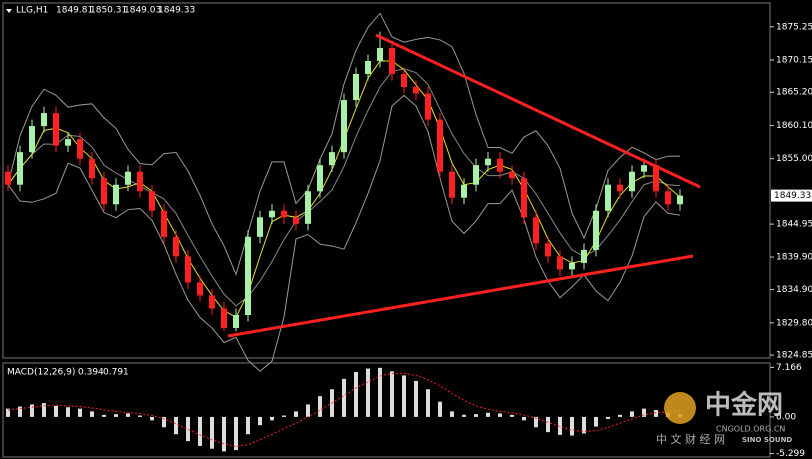  Describe the element at coordinates (460, 296) in the screenshot. I see `support-trendline` at that location.